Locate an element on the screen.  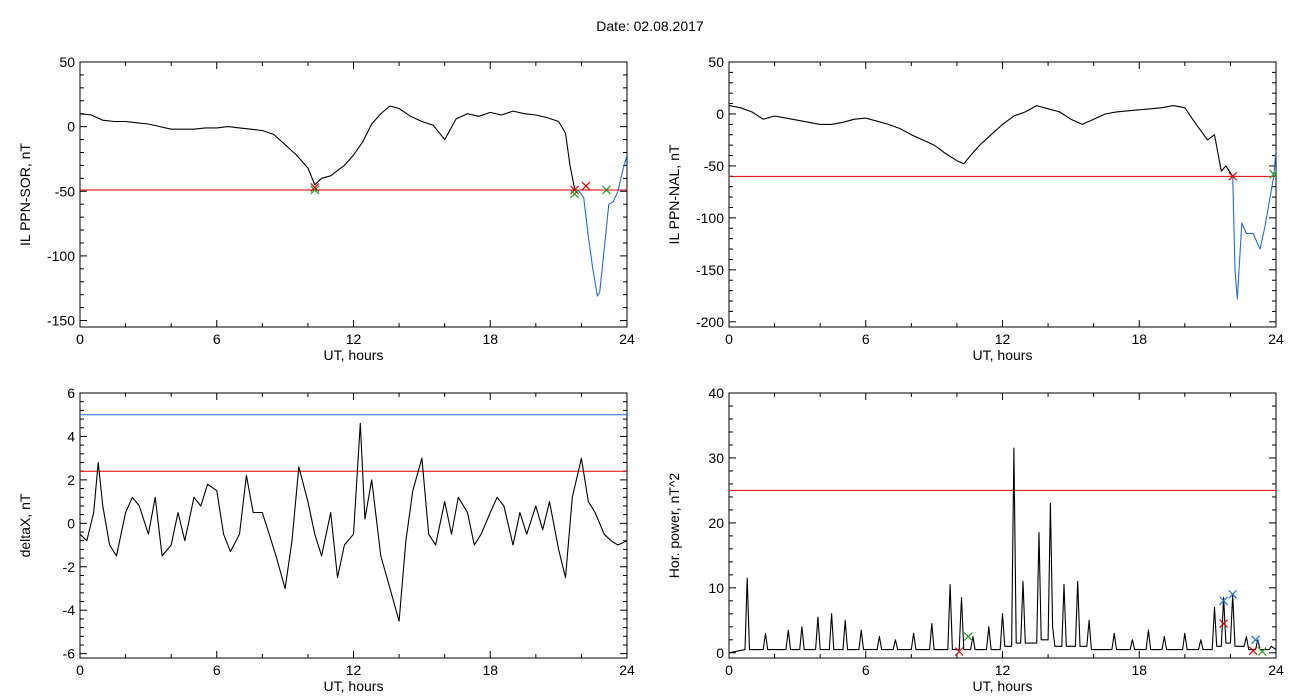
y-tick-label: 2 is located at coordinates (71, 480).